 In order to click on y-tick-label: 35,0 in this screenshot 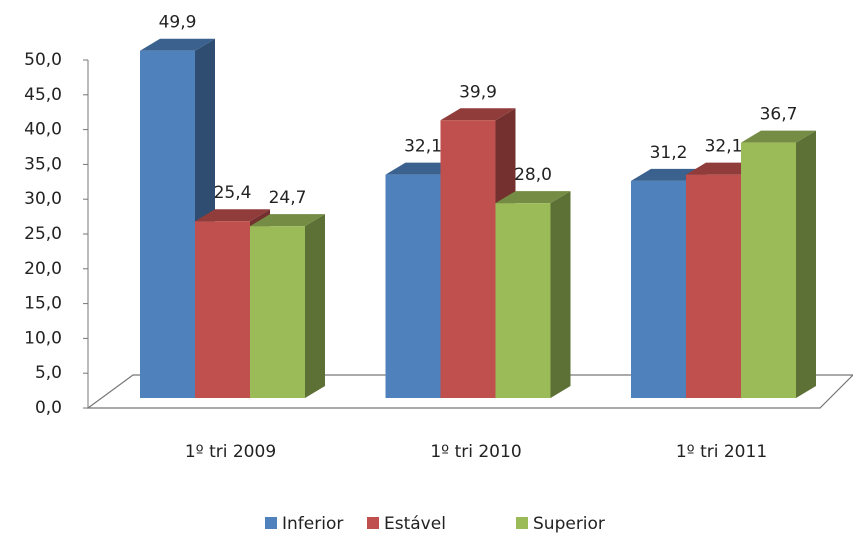, I will do `click(43, 164)`.